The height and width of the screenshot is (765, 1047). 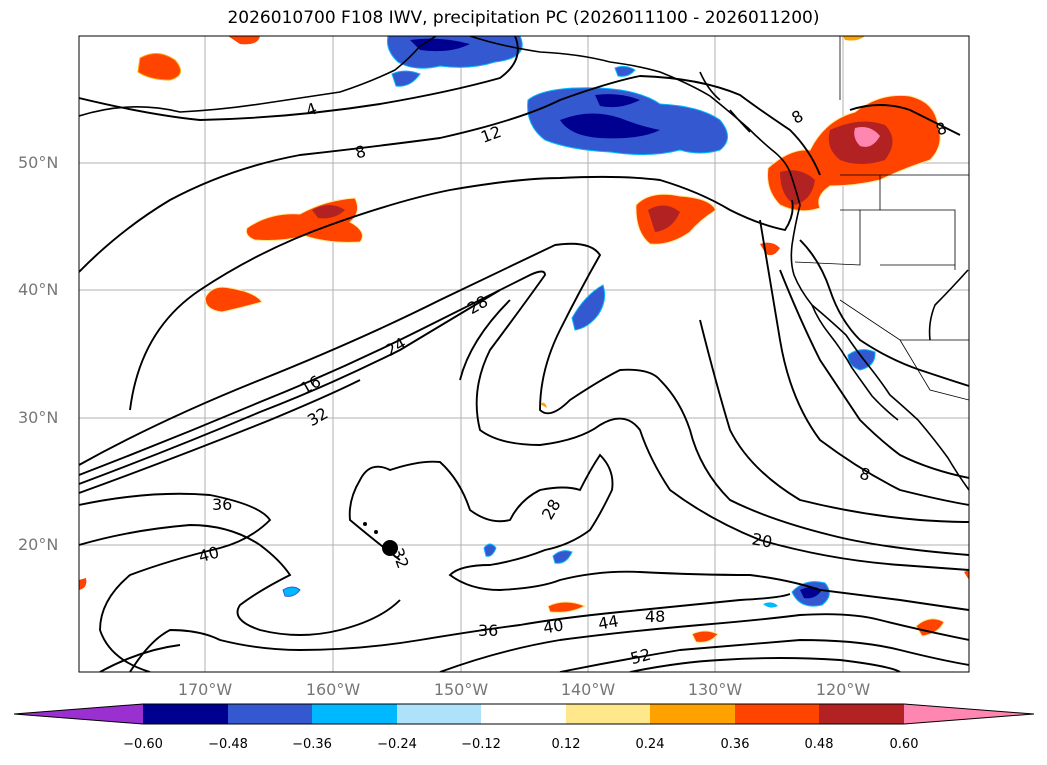 What do you see at coordinates (715, 689) in the screenshot?
I see `lon-tick-label: 130°W` at bounding box center [715, 689].